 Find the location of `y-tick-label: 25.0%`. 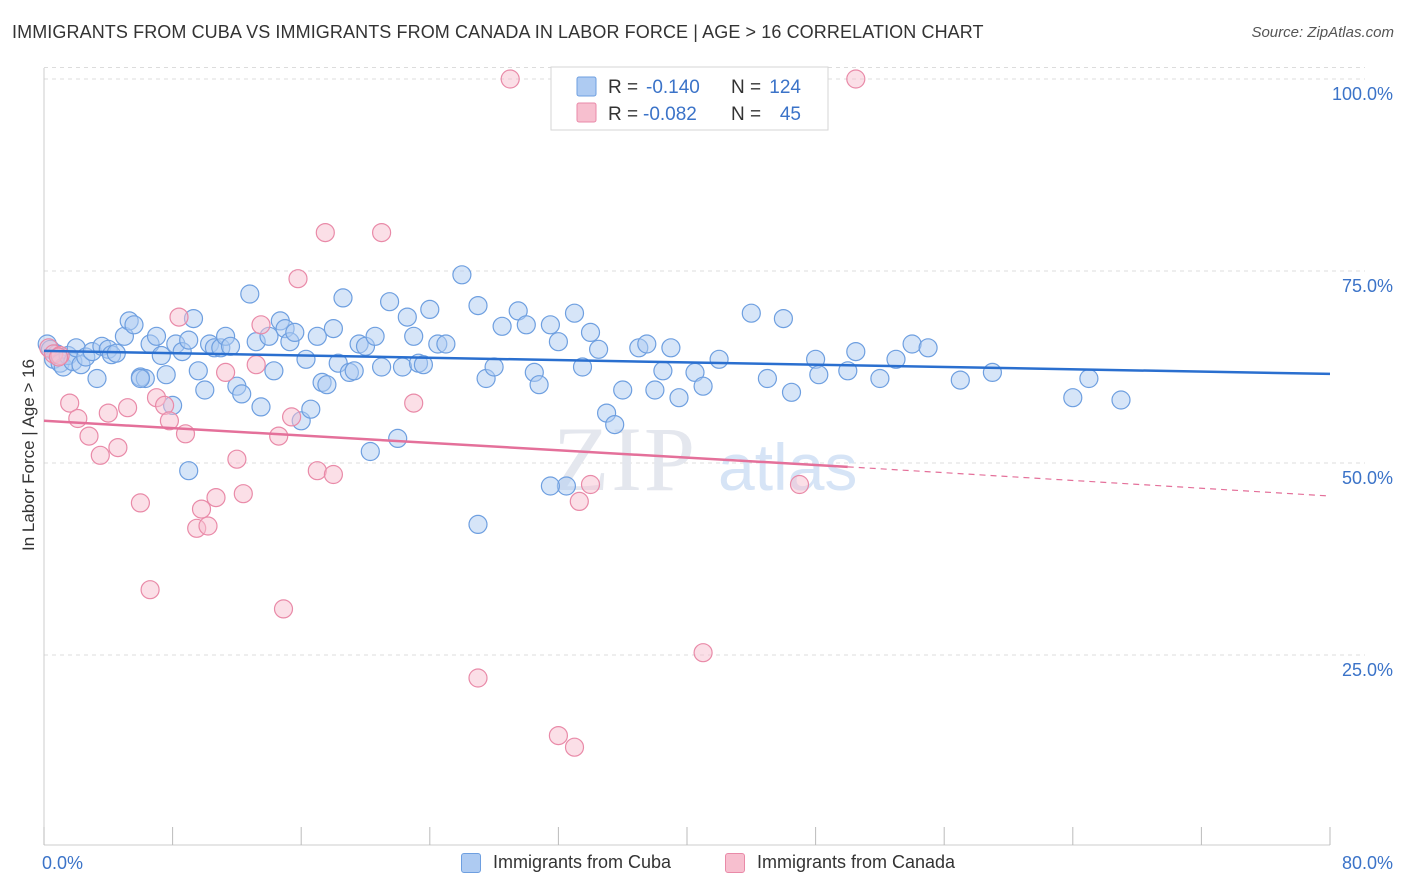

y-tick-label: 25.0% is located at coordinates (1367, 670).